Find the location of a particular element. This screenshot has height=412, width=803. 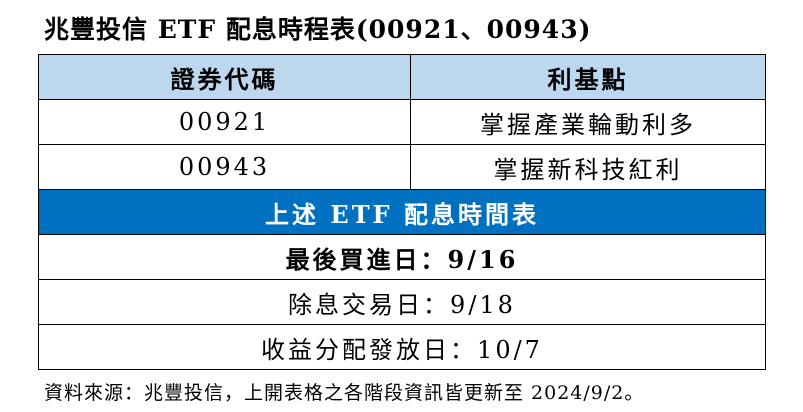

schedule-row: 收益分配發放日：10/7 is located at coordinates (402, 347).